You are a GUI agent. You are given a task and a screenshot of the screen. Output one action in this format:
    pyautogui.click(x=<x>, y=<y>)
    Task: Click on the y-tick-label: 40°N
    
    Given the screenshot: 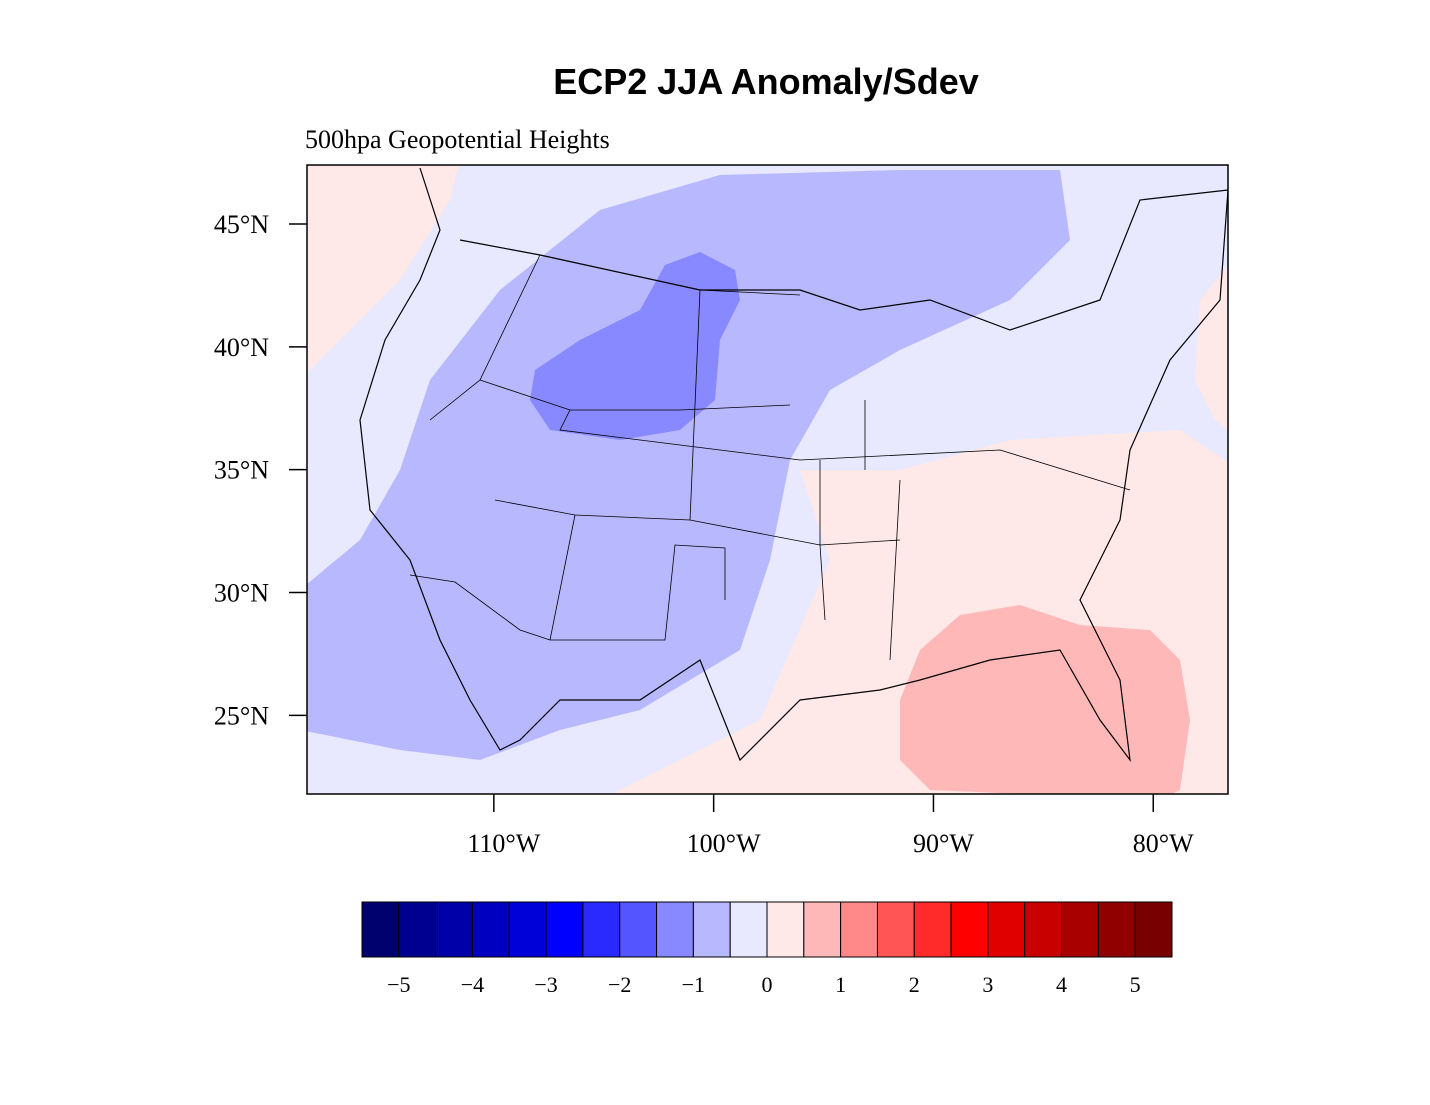 What is the action you would take?
    pyautogui.click(x=241, y=347)
    